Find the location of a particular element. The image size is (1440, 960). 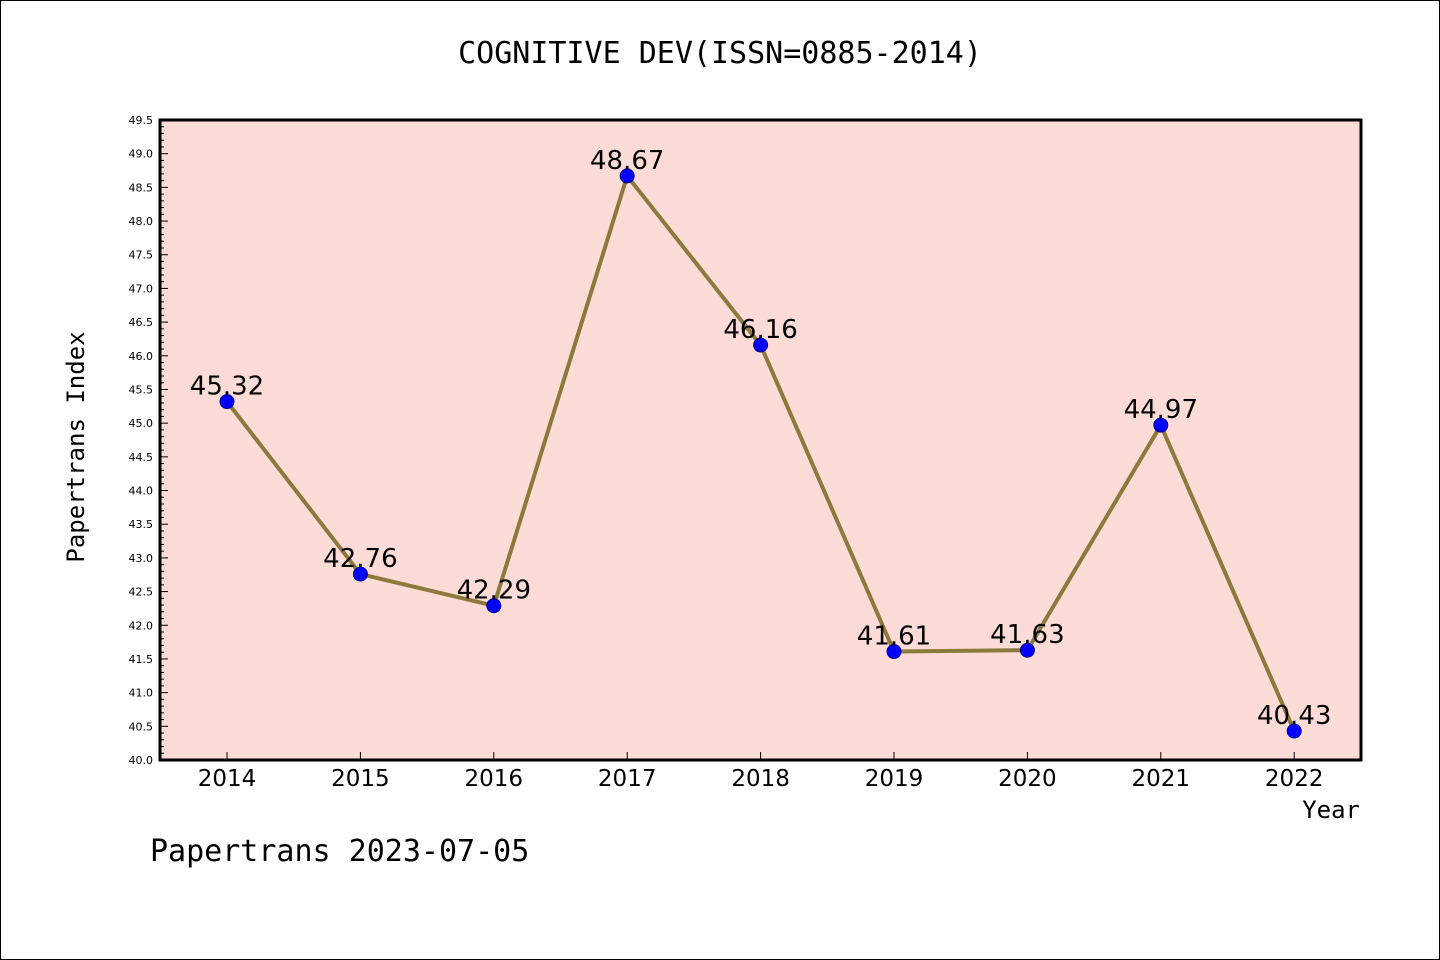

y-tick-label: 43.5 is located at coordinates (141, 524).